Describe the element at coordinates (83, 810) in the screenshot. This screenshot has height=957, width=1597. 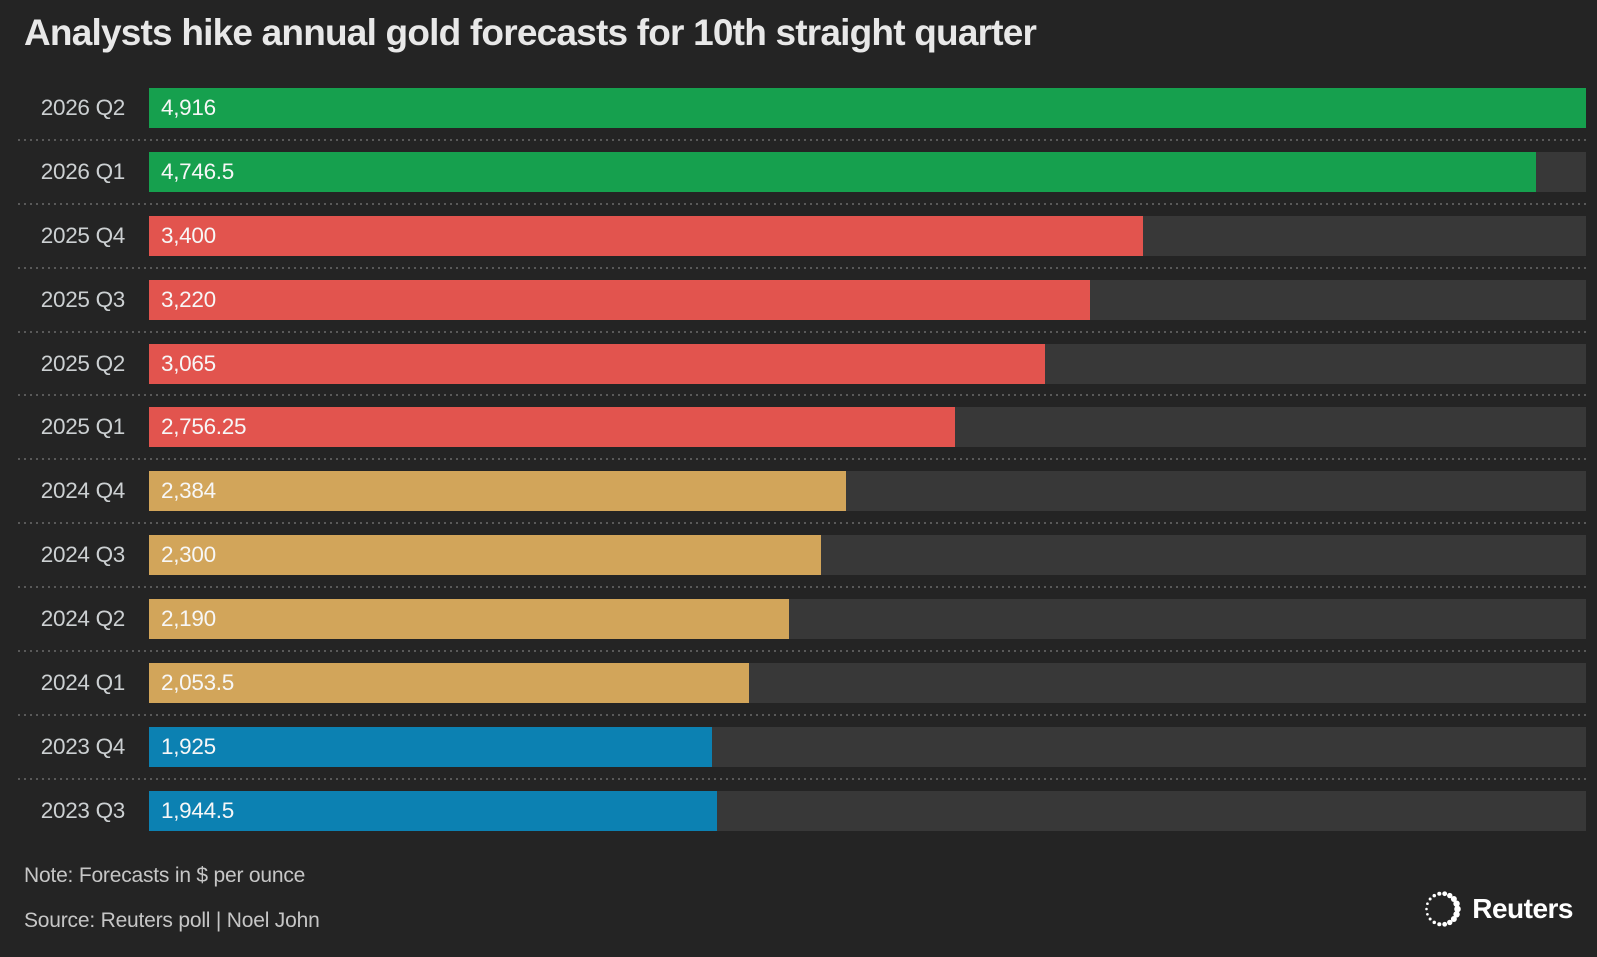
I see `category-label: 2023 Q3` at that location.